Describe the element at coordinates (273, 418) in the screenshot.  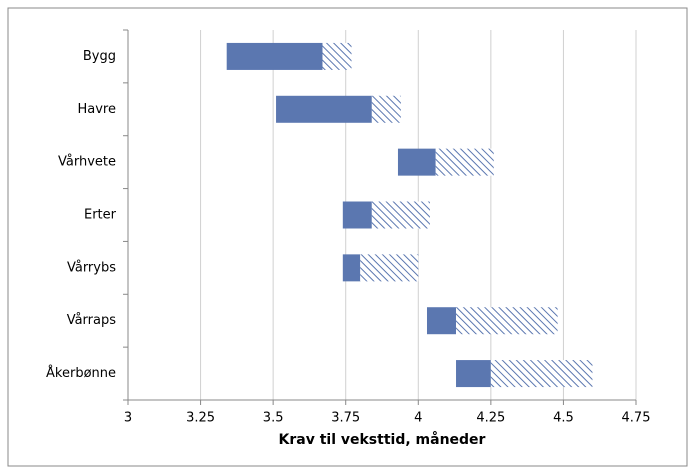
I see `x-tick-label: 3.5` at that location.